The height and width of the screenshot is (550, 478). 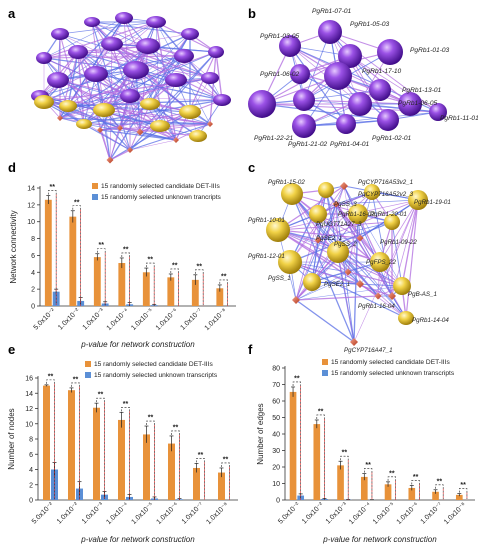 What do you see at coordinates (274, 138) in the screenshot?
I see `node-label: PgRb1-22-21` at bounding box center [274, 138].